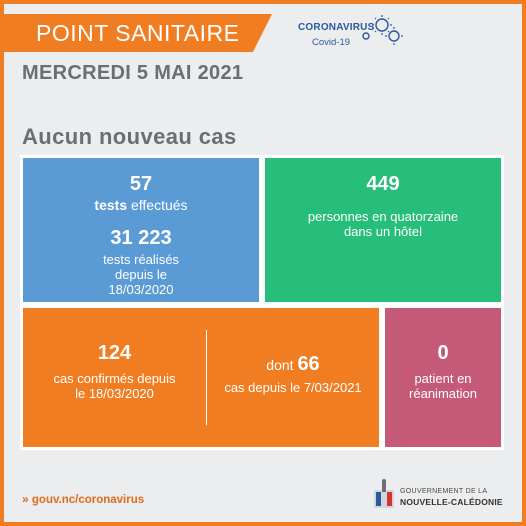 This screenshot has height=526, width=526. Describe the element at coordinates (293, 387) in the screenshot. I see `cases-sub-line: cas depuis le 7/03/2021` at that location.